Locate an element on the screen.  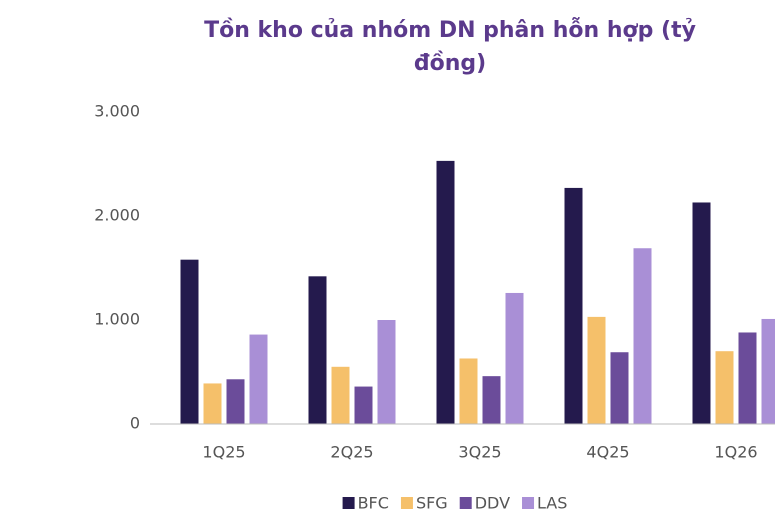
legend-label: DDV is located at coordinates (492, 503).